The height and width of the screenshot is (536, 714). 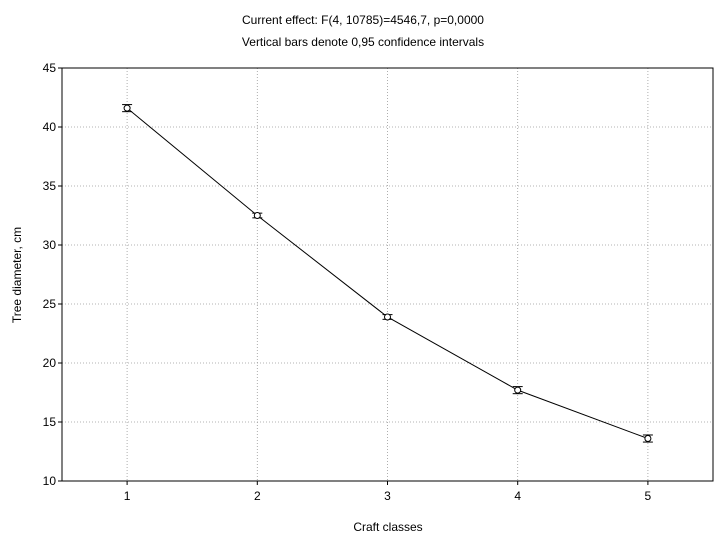 What do you see at coordinates (127, 496) in the screenshot?
I see `x-tick-label: 1` at bounding box center [127, 496].